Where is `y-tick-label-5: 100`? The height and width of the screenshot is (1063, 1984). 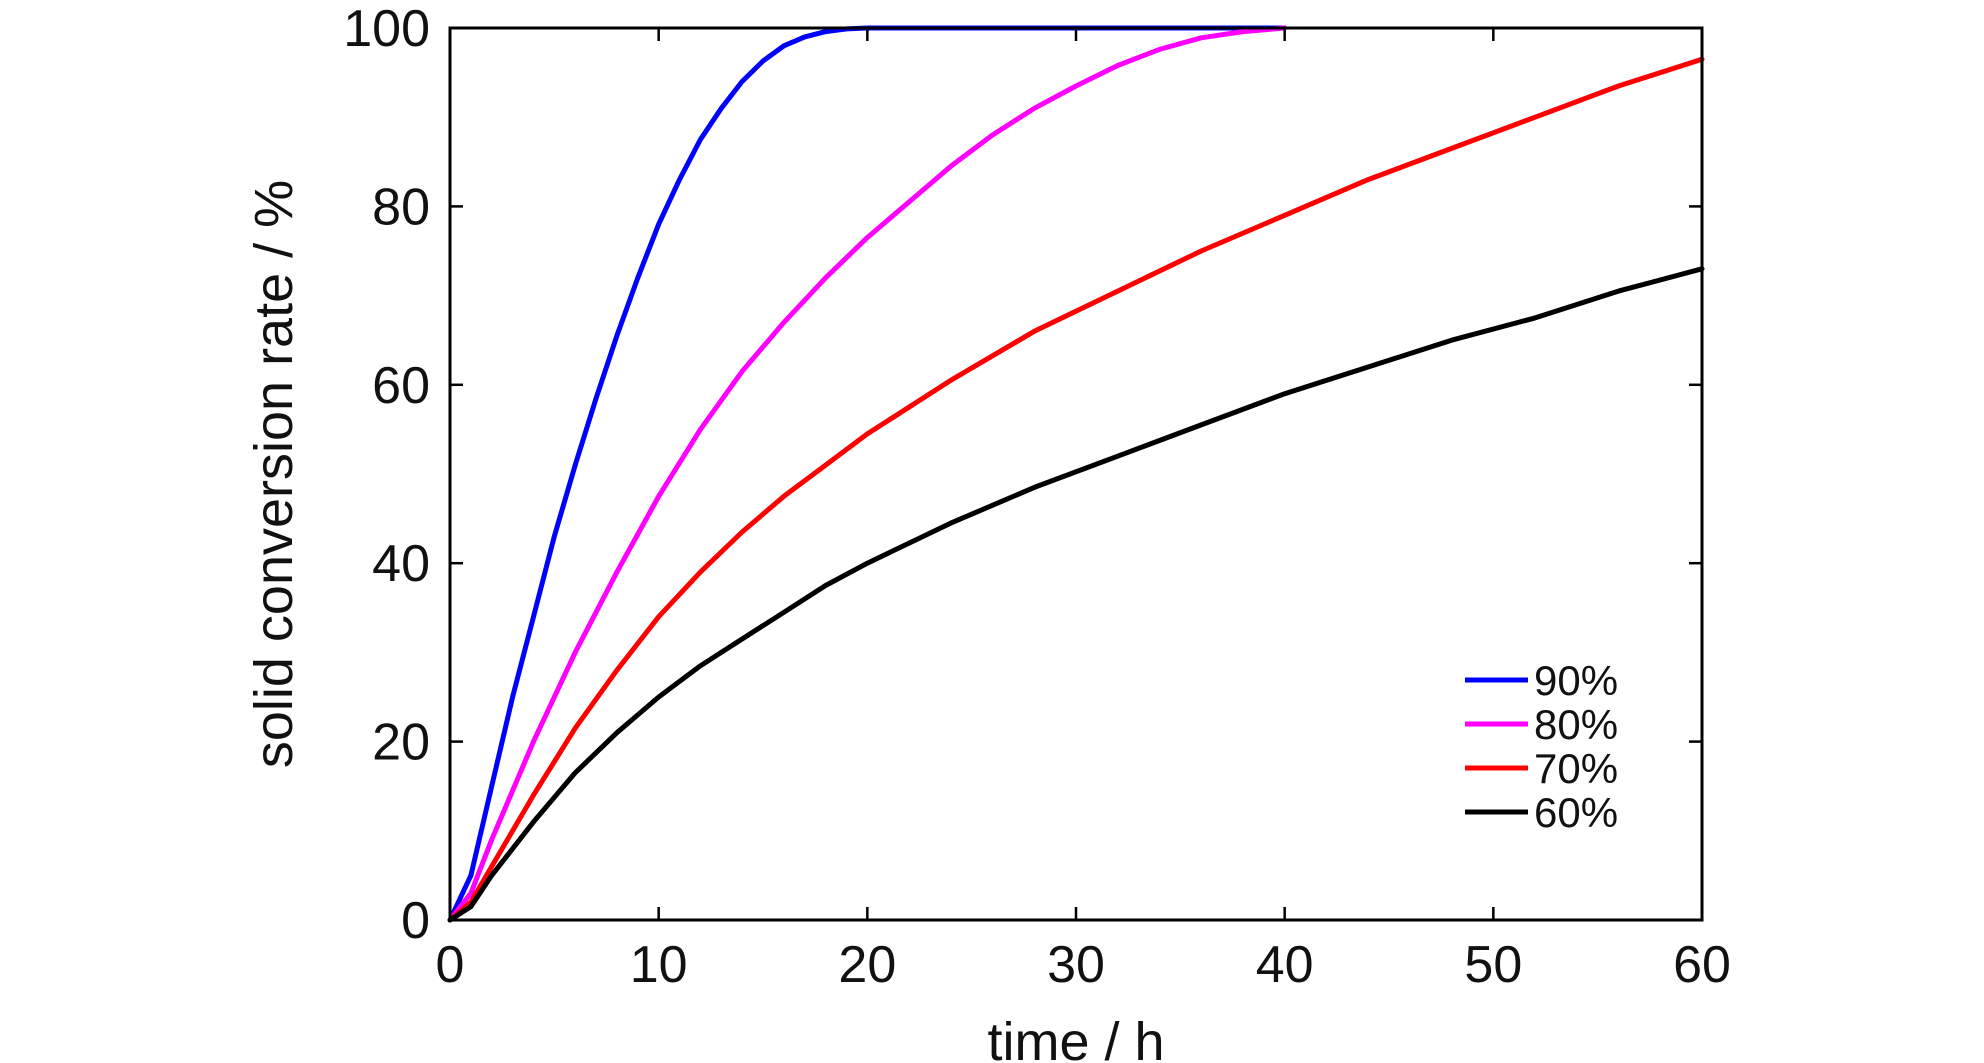 y-tick-label-5: 100 is located at coordinates (386, 29).